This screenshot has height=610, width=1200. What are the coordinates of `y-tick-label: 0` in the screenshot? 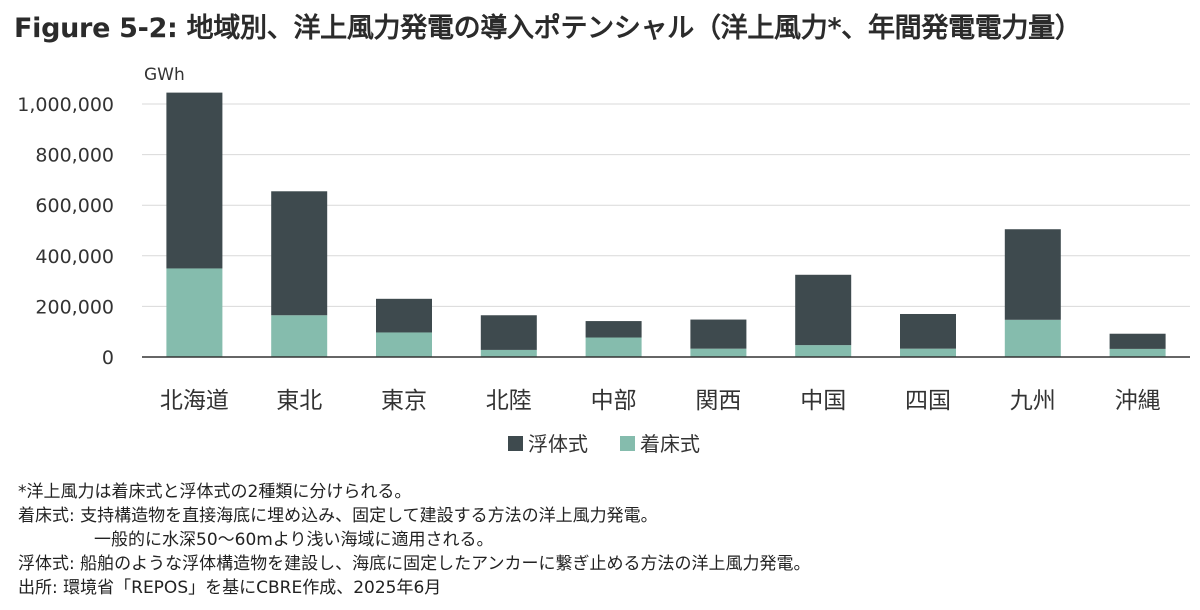 It's located at (108, 358).